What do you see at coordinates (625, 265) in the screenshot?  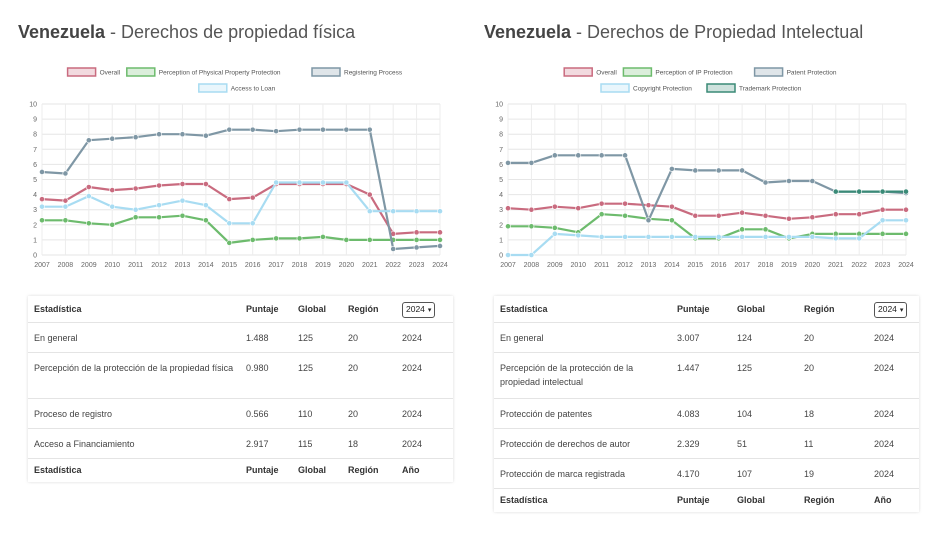 I see `x-tick-label: 2012` at bounding box center [625, 265].